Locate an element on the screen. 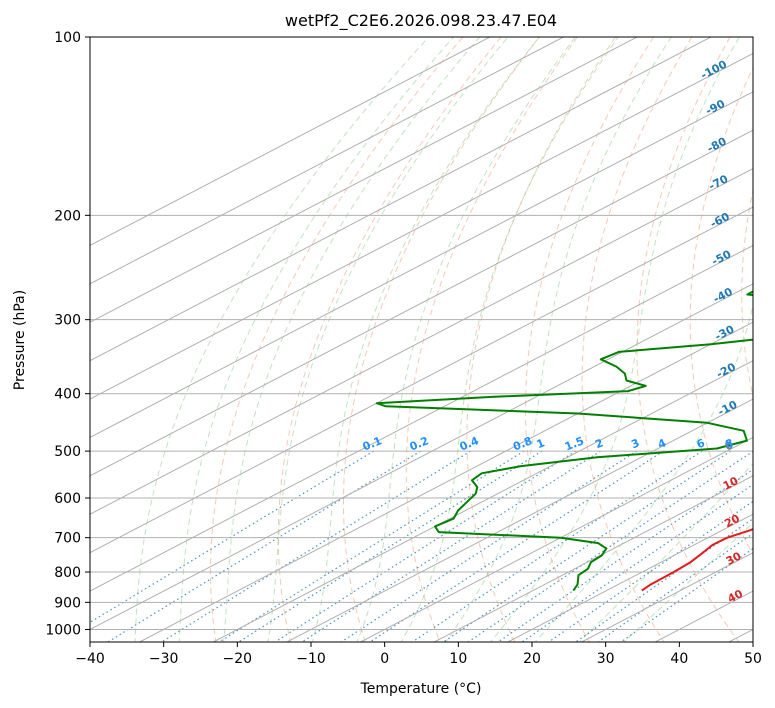 The width and height of the screenshot is (775, 708). mixing-ratio-label: 1 is located at coordinates (541, 443).